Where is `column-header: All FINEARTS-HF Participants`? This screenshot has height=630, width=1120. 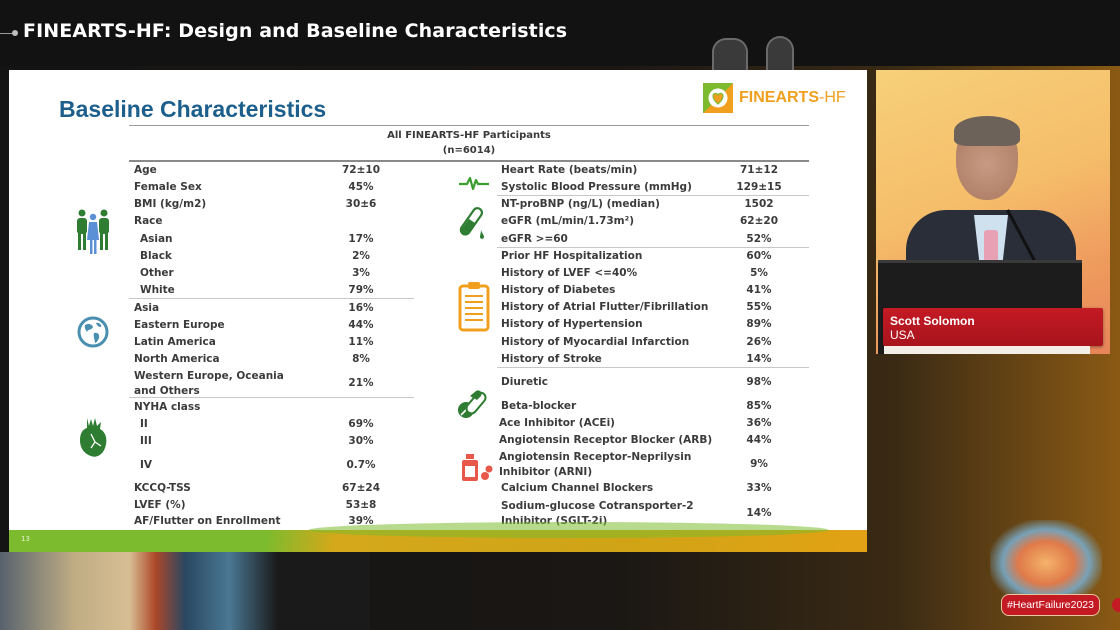 column-header: All FINEARTS-HF Participants is located at coordinates (469, 135).